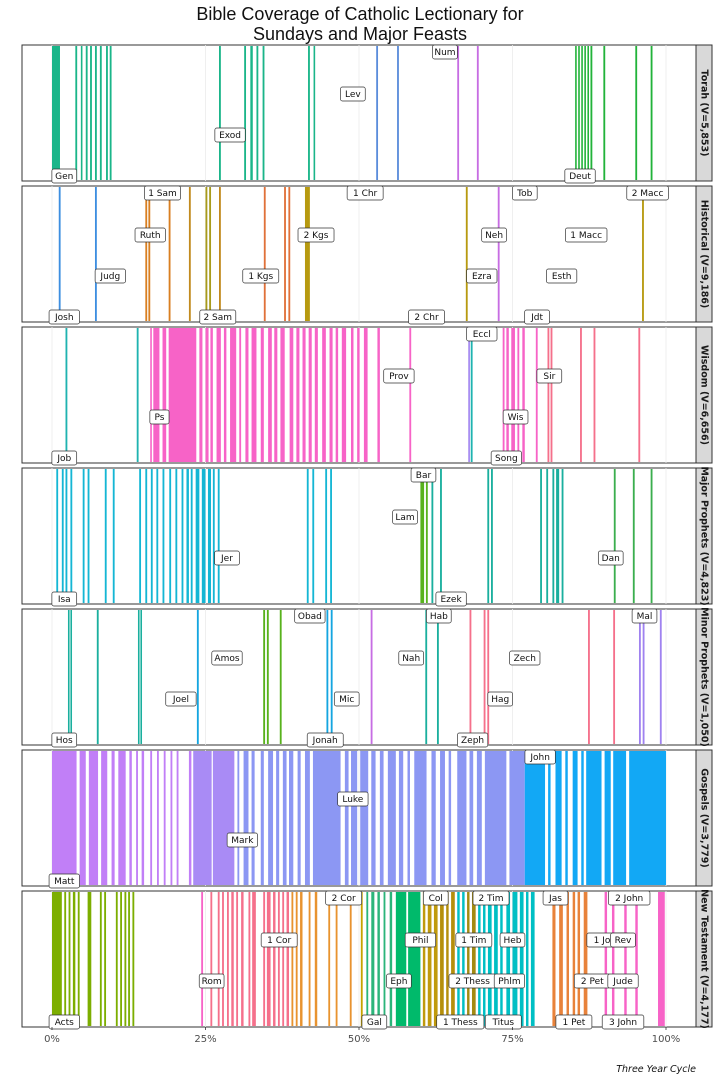 The image size is (720, 1080). I want to click on book-label-text: Mark, so click(242, 841).